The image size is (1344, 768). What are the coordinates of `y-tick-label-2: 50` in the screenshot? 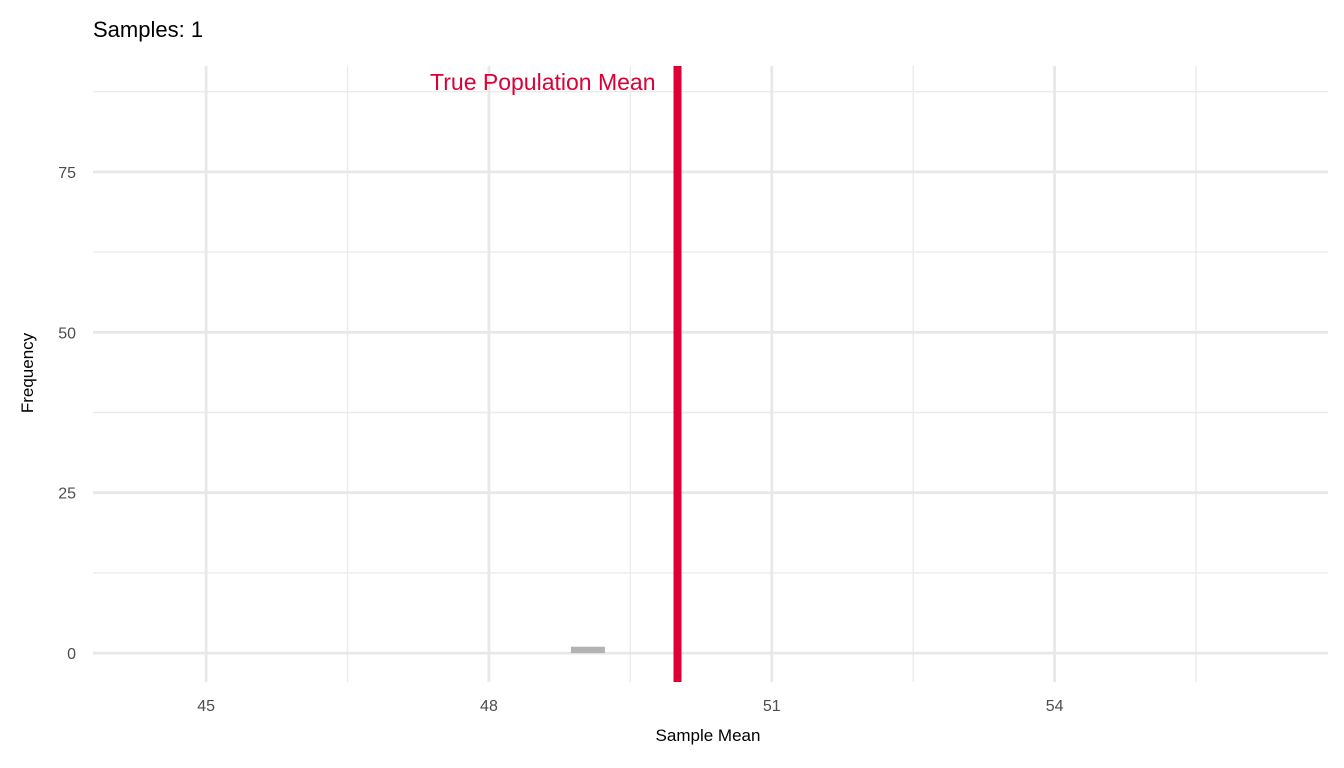 It's located at (67, 333).